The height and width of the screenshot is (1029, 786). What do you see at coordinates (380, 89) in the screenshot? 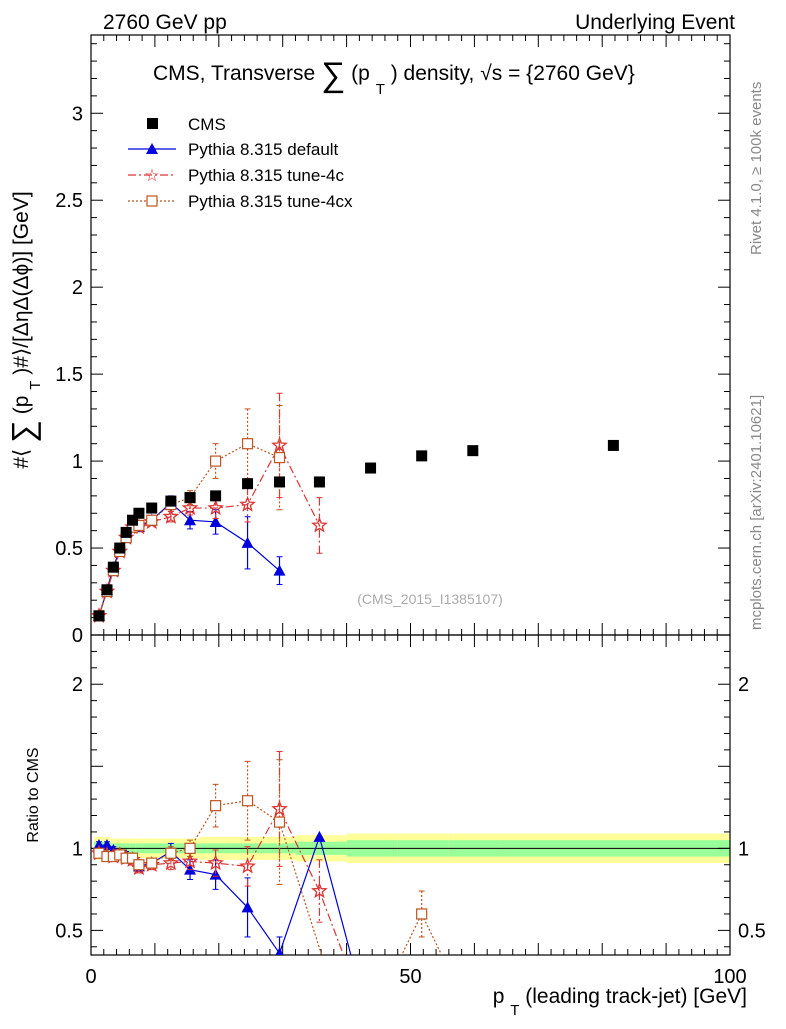
I see `title-pt-sub: T` at bounding box center [380, 89].